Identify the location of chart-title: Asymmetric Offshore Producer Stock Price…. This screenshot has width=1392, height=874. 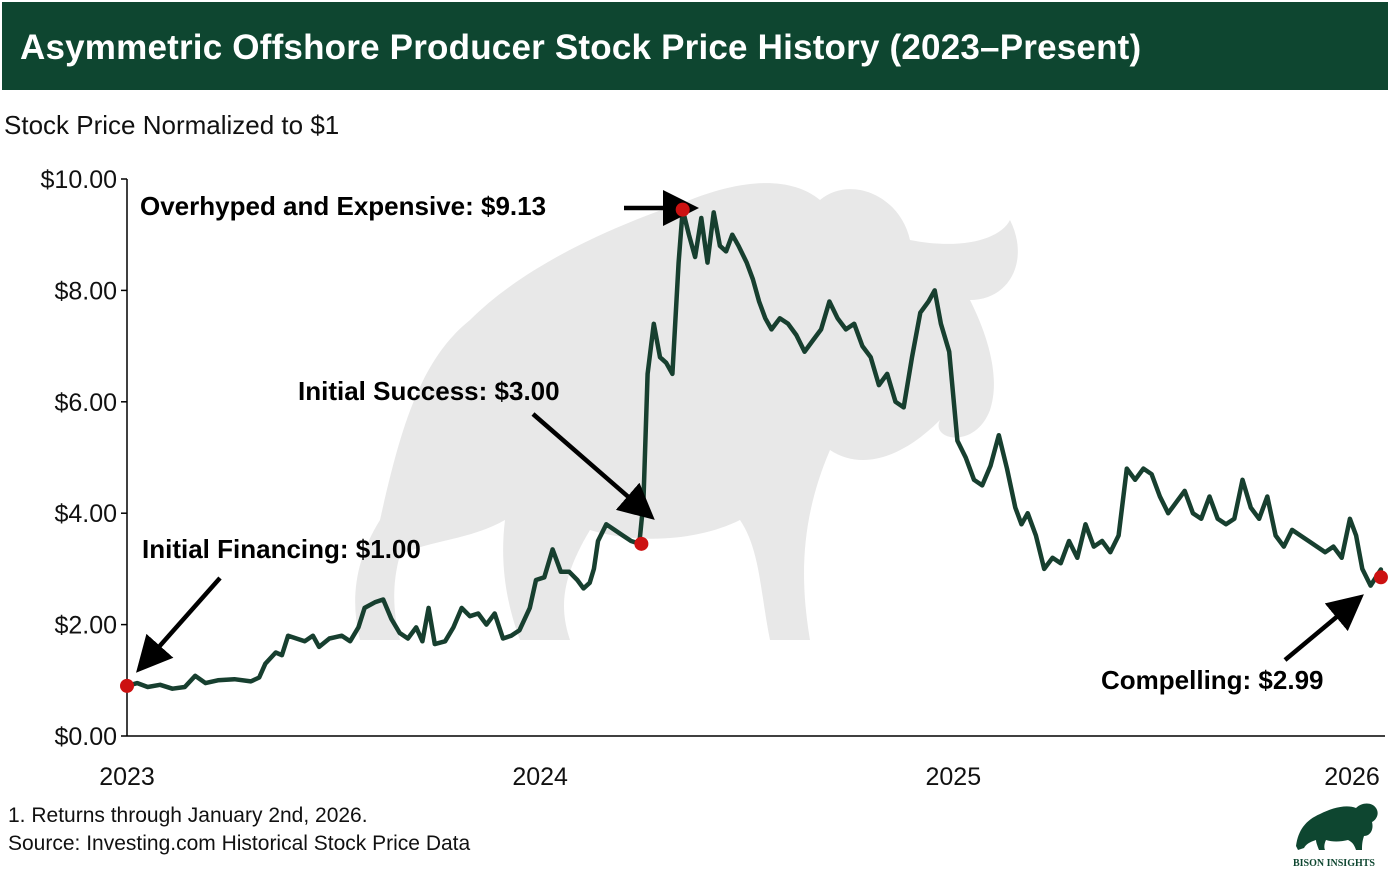
(581, 47).